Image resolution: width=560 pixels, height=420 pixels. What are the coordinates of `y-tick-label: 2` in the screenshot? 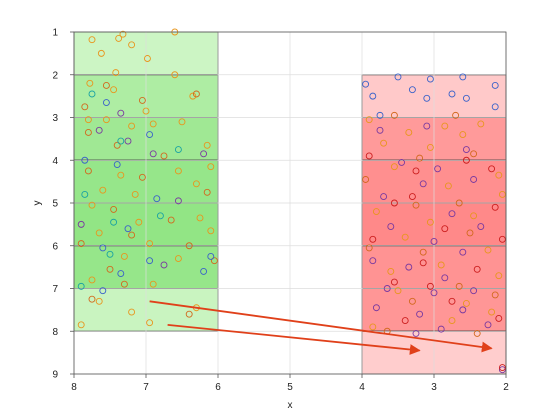 It's located at (55, 75).